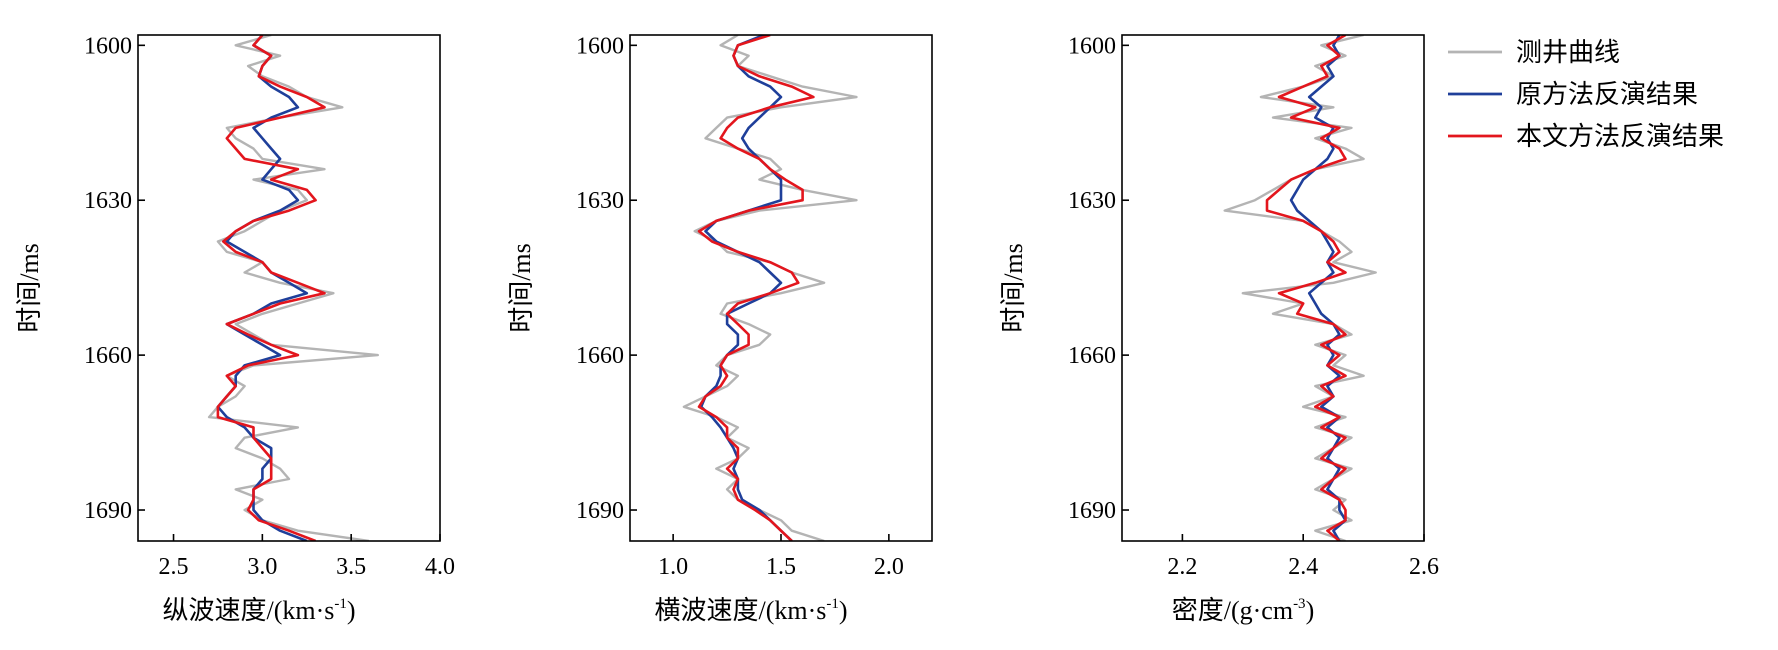 This screenshot has width=1778, height=650. I want to click on legend-label: 本文方法反演结果, so click(1620, 136).